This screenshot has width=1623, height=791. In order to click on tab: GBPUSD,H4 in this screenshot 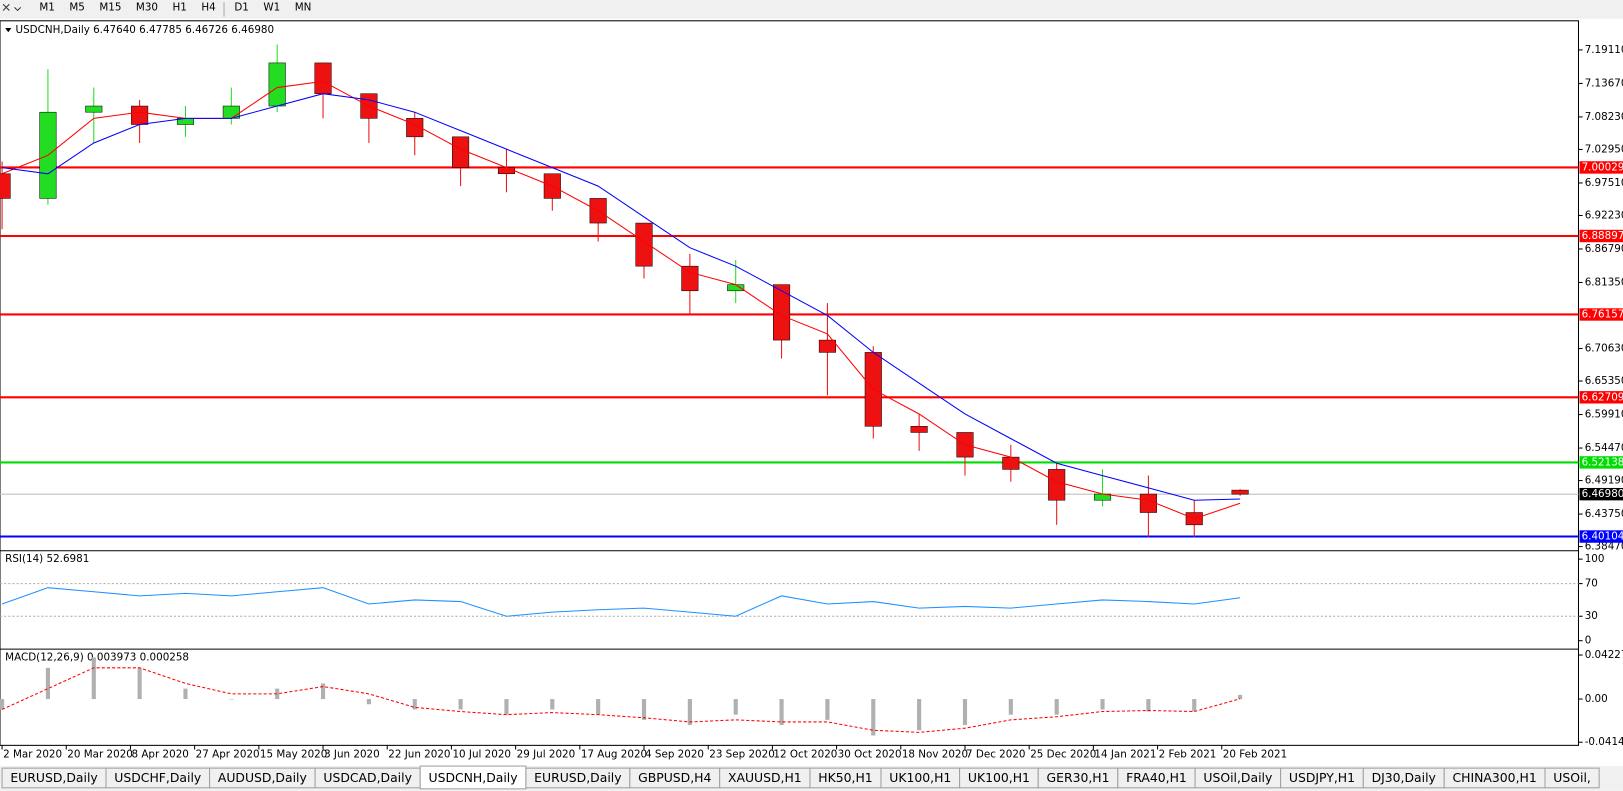, I will do `click(675, 778)`.